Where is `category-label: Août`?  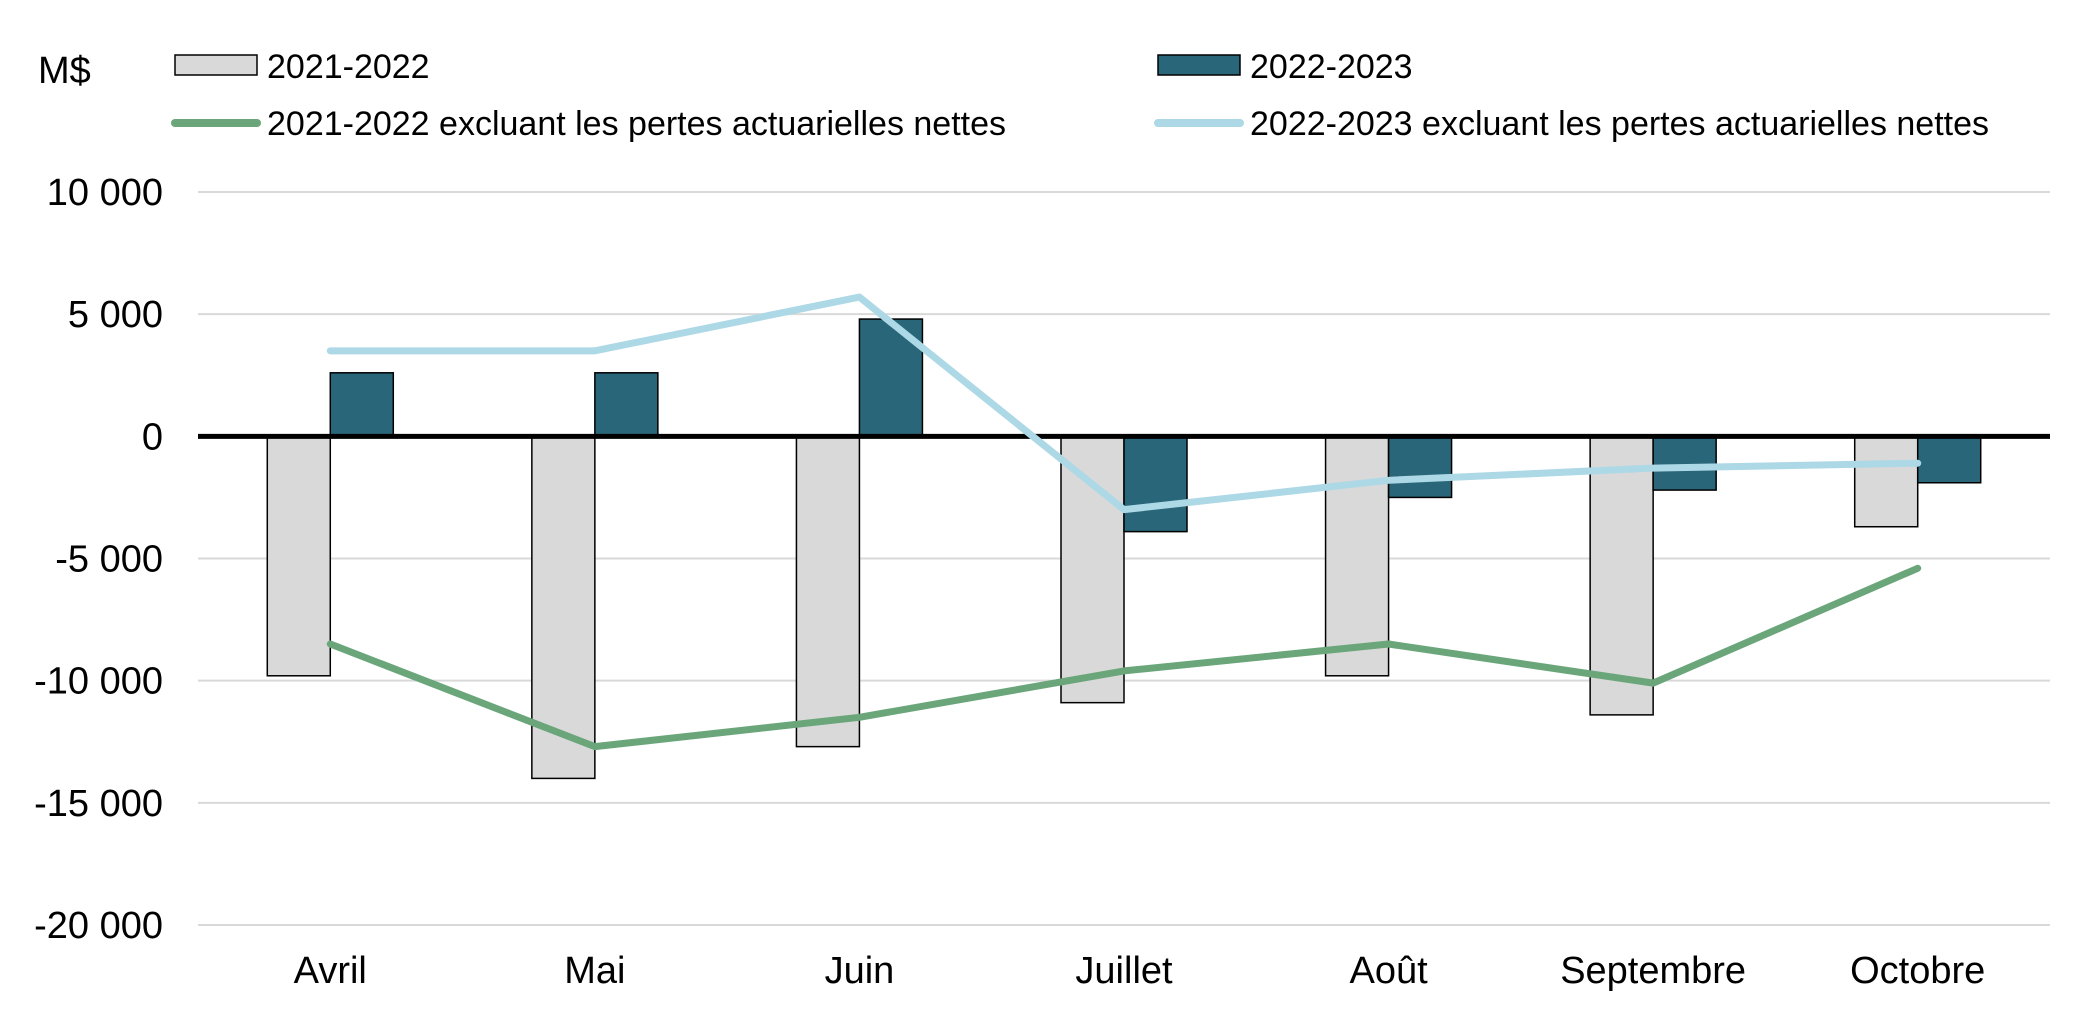
category-label: Août is located at coordinates (1388, 971).